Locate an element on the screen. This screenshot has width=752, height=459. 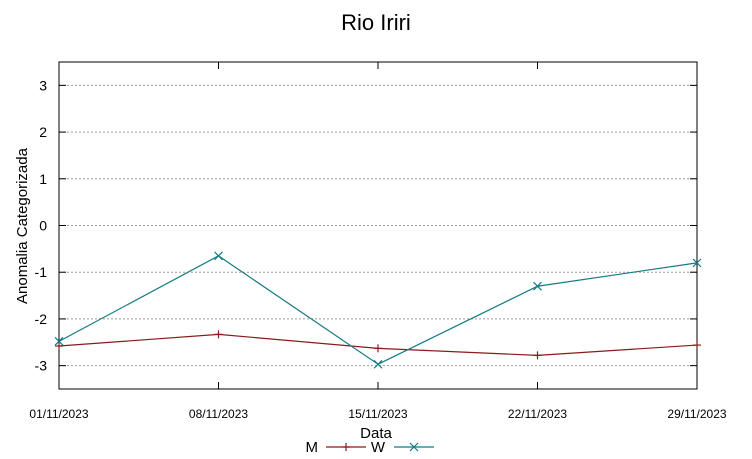
legend-marker-M is located at coordinates (346, 447).